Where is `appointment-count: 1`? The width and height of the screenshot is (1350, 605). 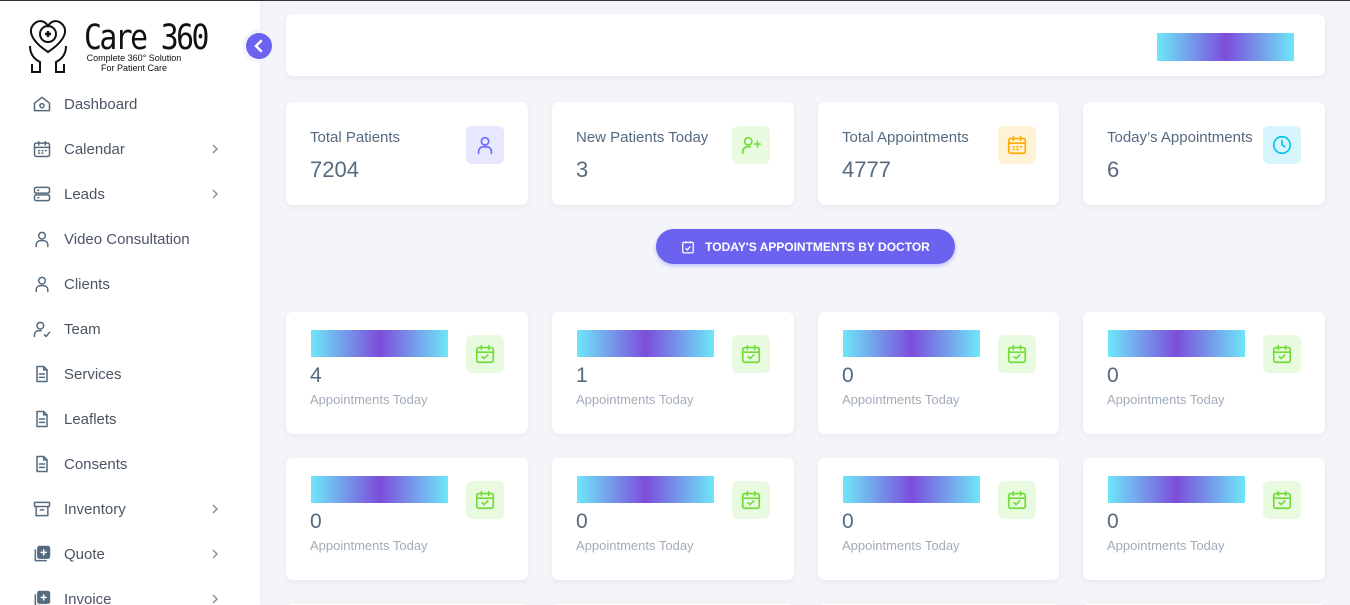
appointment-count: 1 is located at coordinates (582, 375).